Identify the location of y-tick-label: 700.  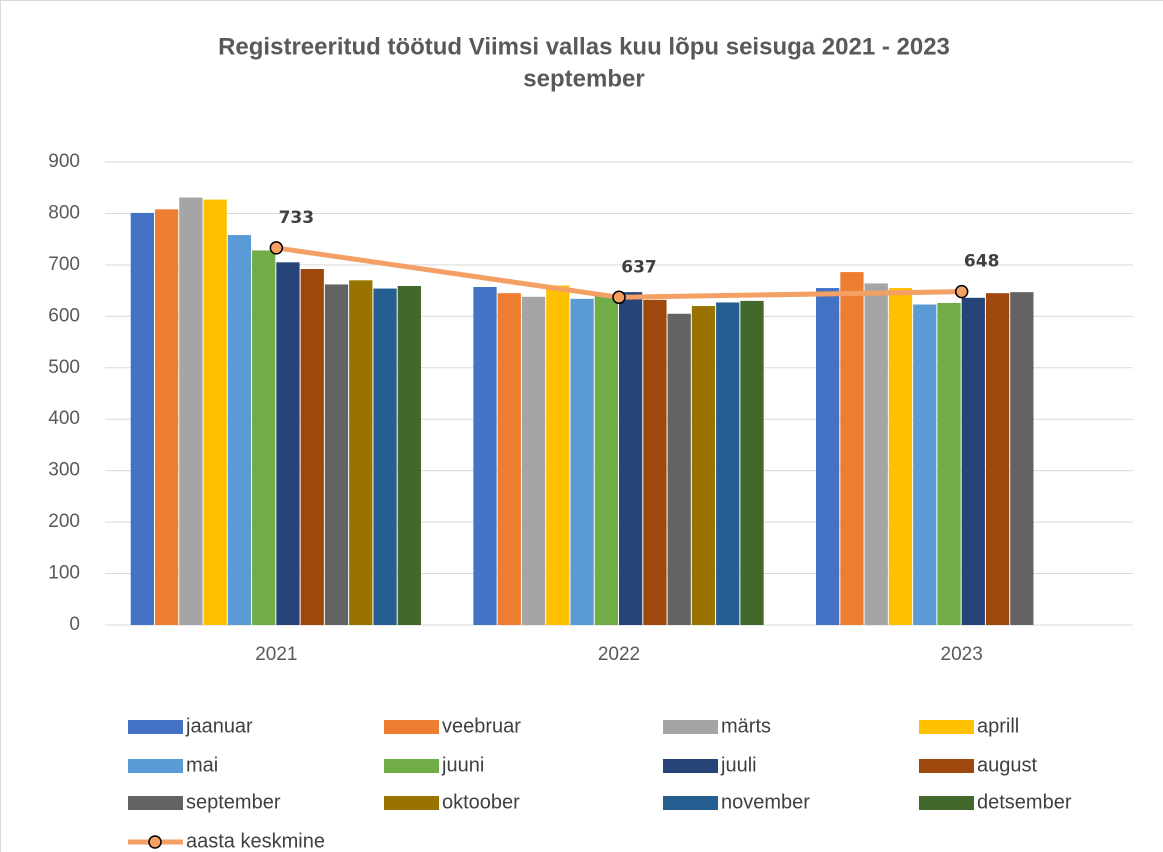
(64, 264).